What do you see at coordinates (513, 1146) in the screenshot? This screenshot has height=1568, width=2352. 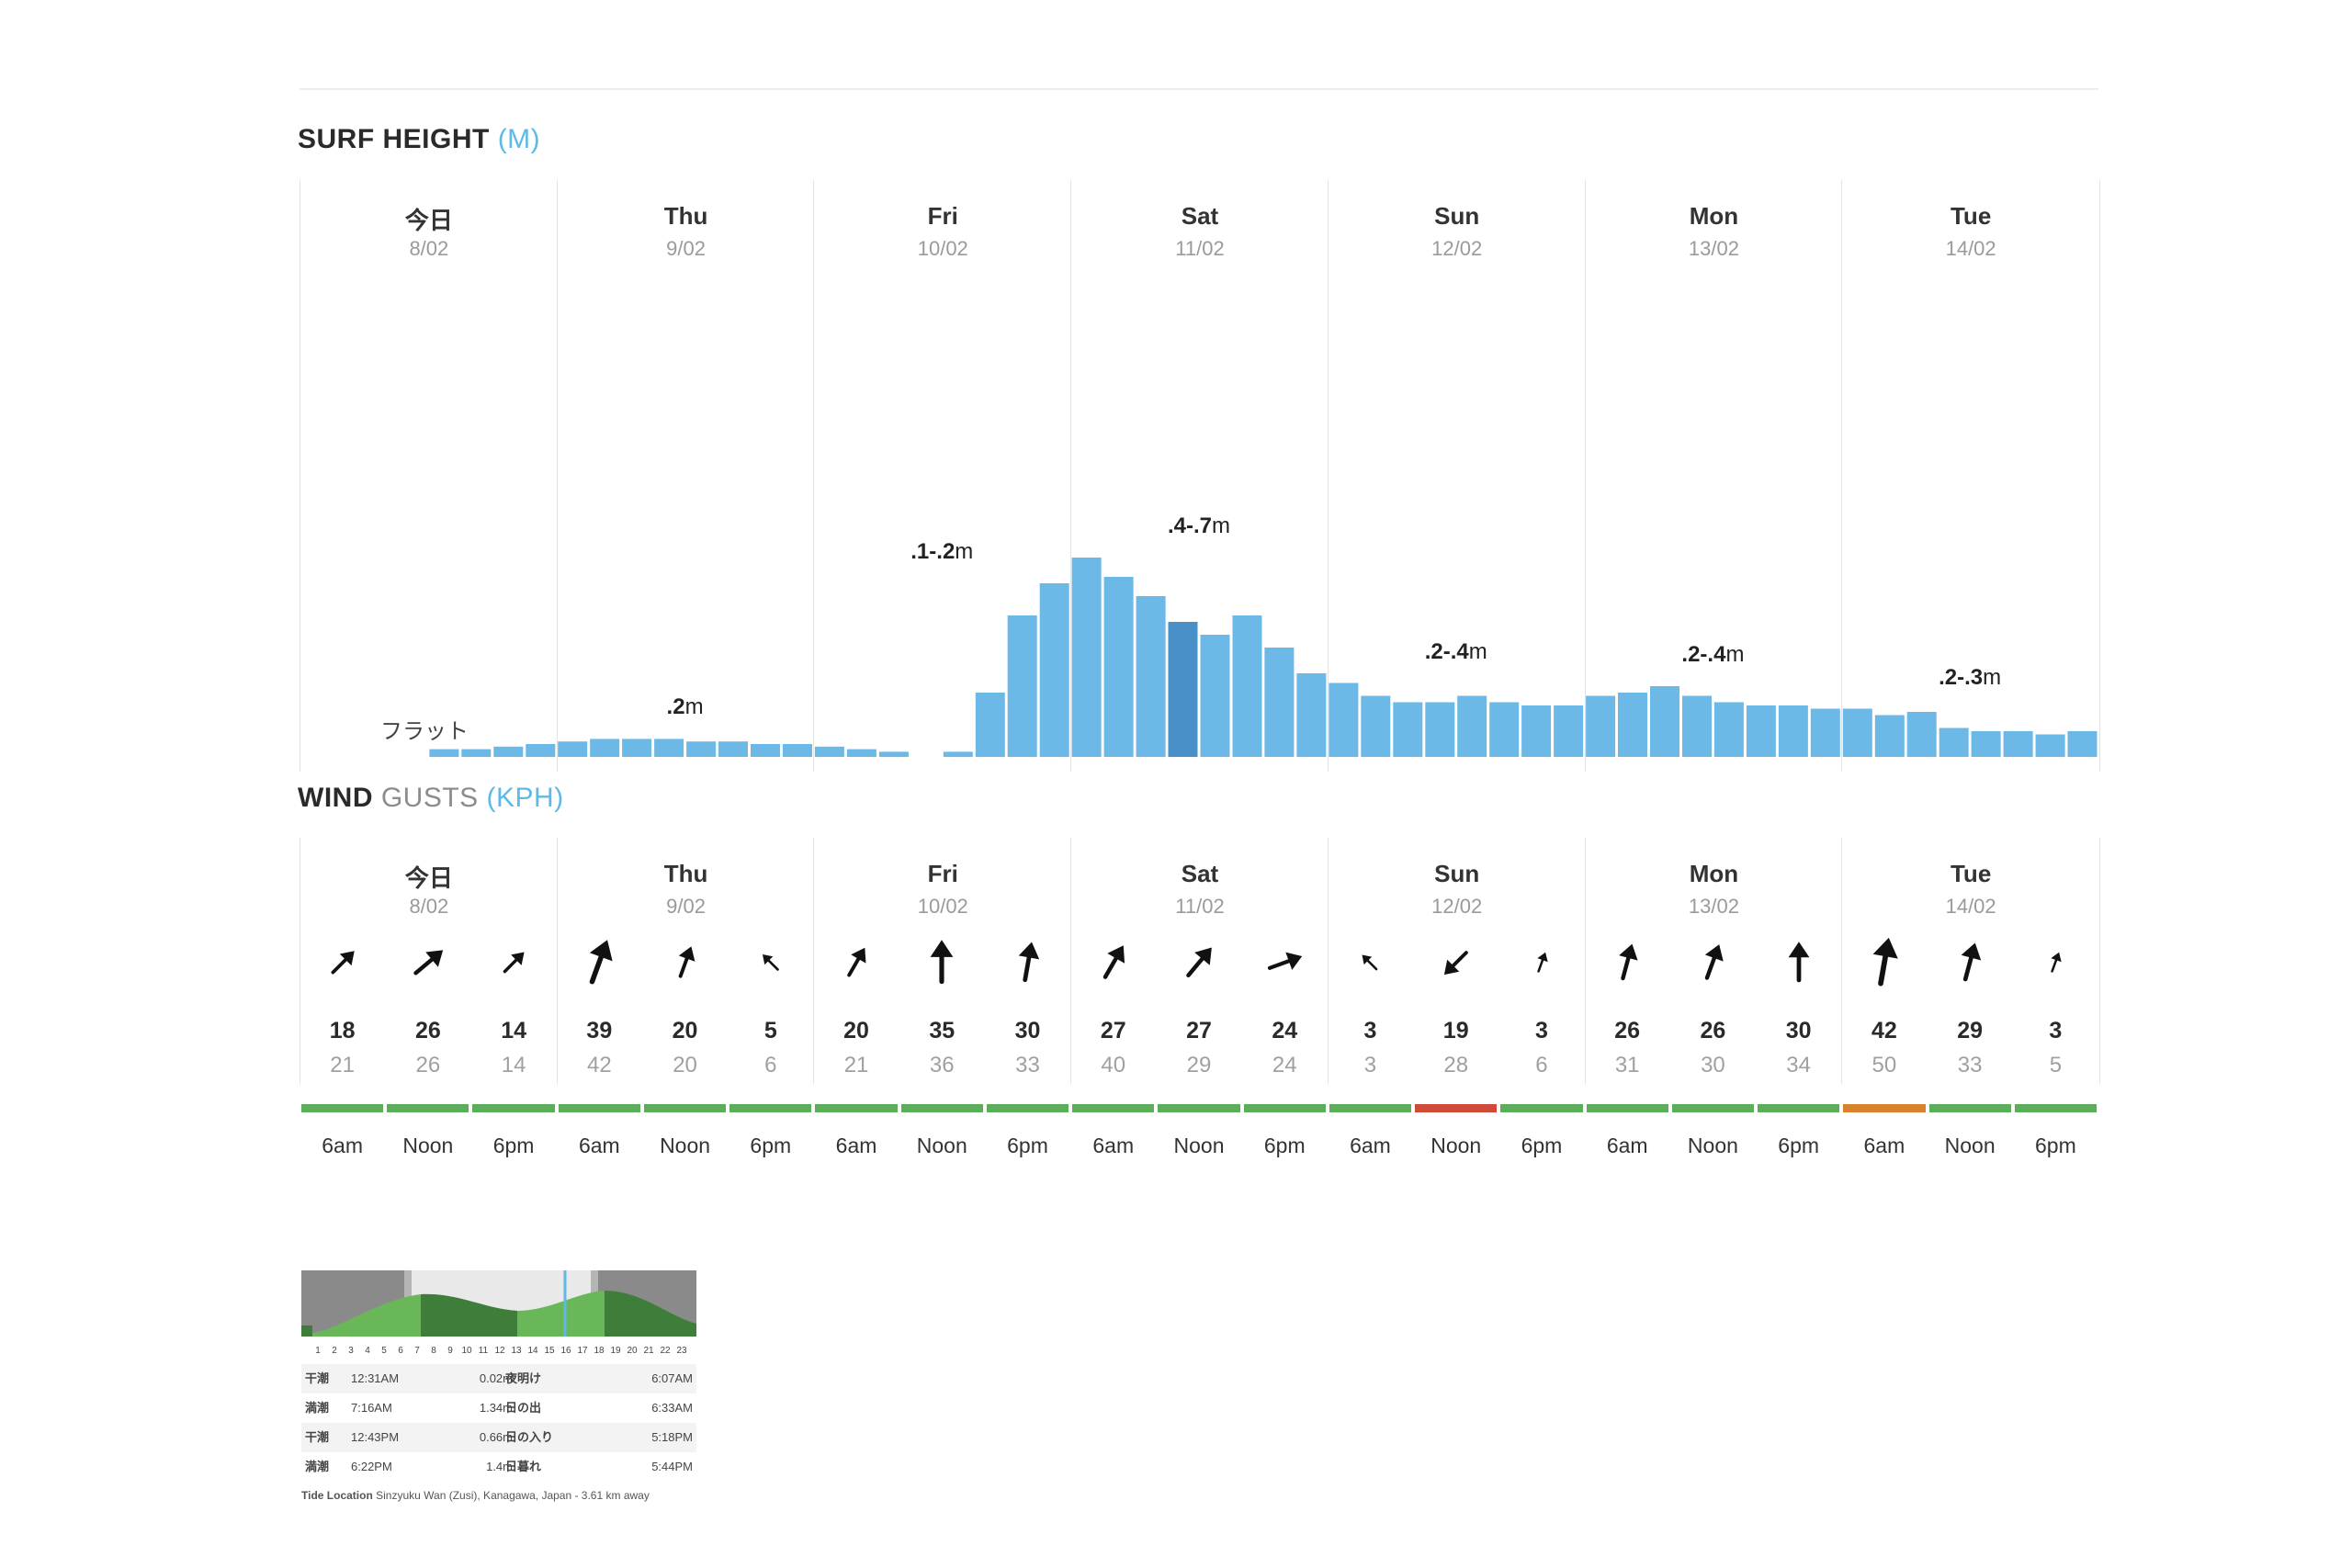 I see `wind-time-label: 6pm` at bounding box center [513, 1146].